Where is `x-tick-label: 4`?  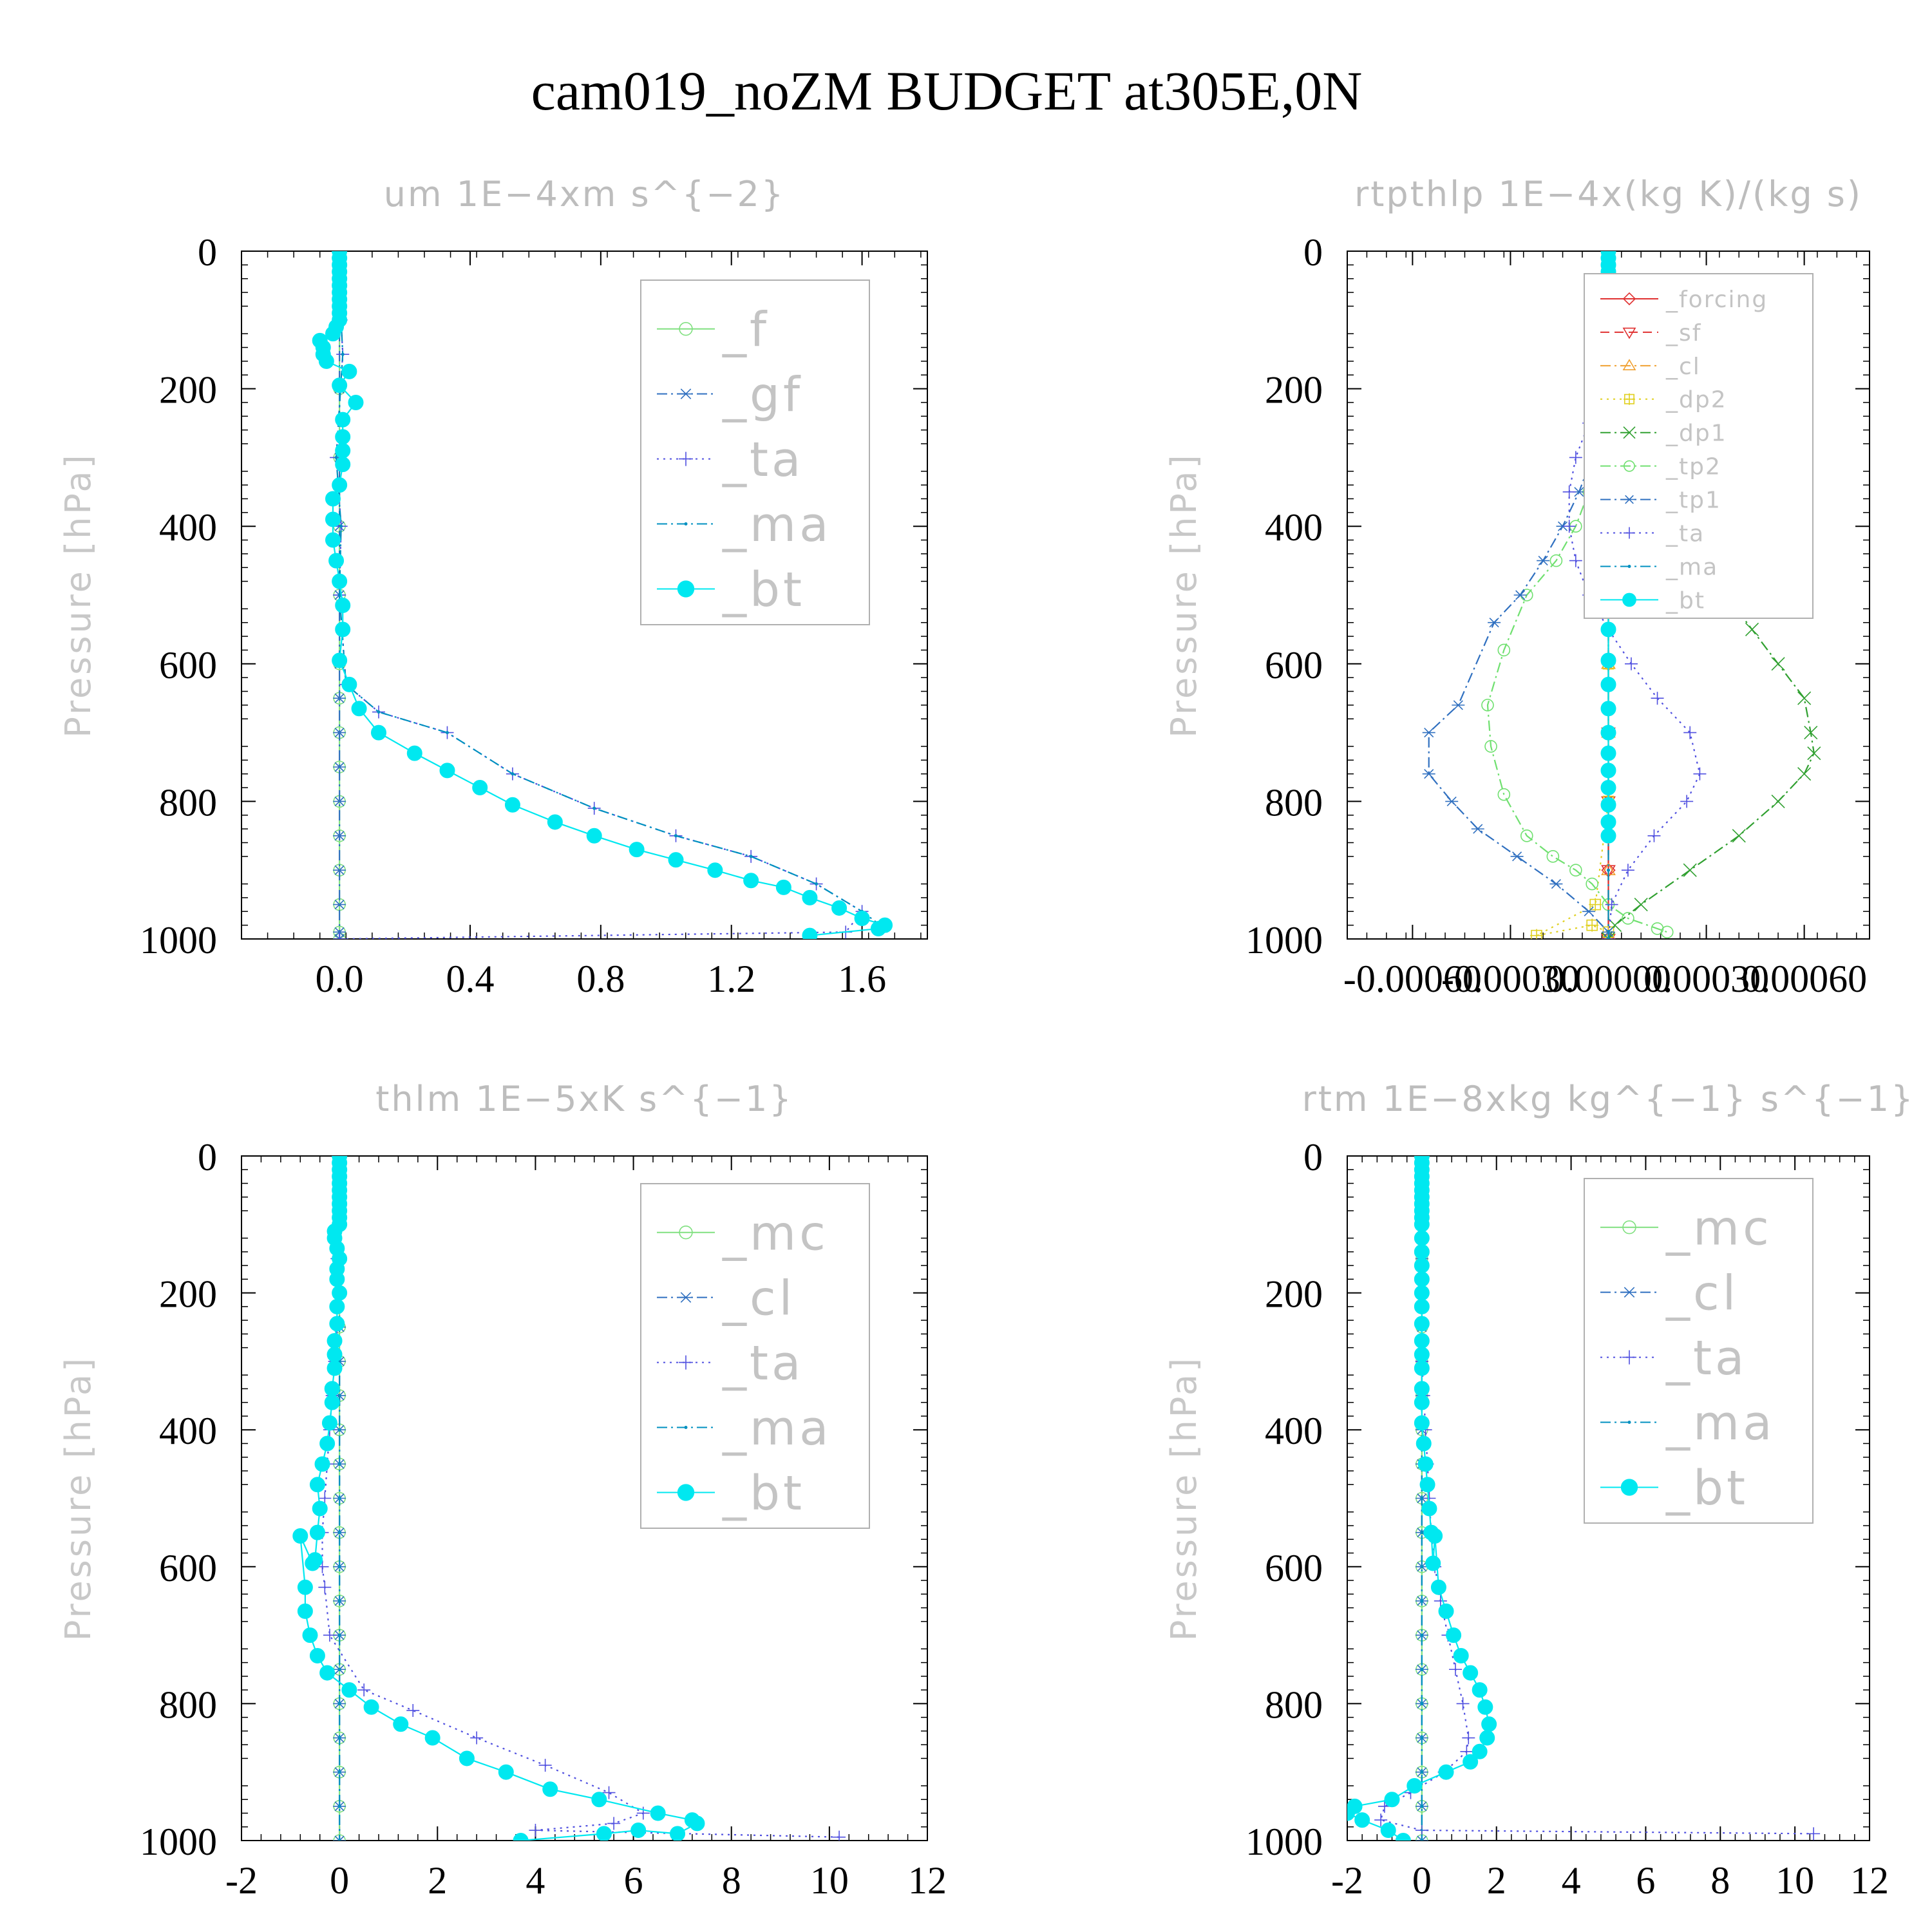 x-tick-label: 4 is located at coordinates (1572, 1880).